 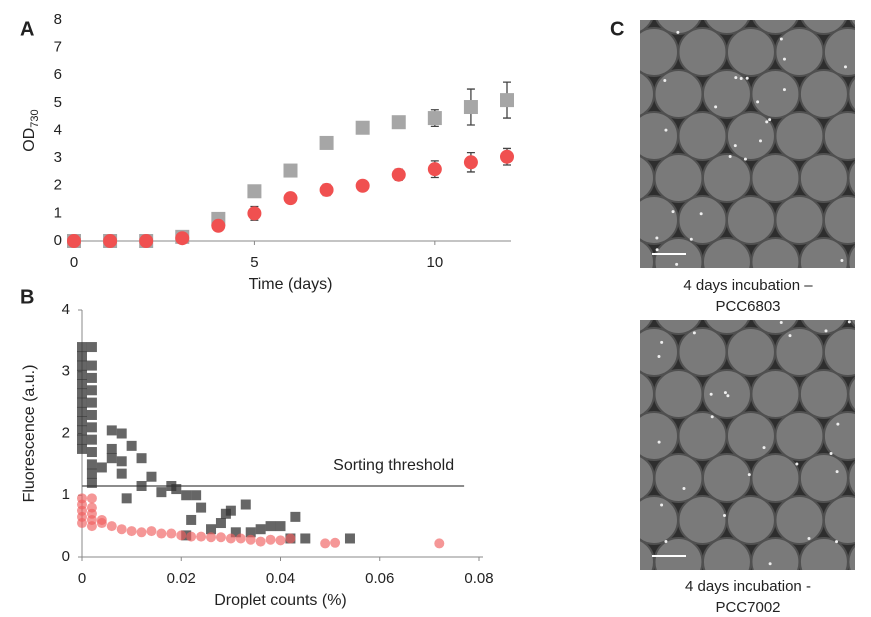 I want to click on y-axis-label-subscript: 730, so click(x=35, y=118).